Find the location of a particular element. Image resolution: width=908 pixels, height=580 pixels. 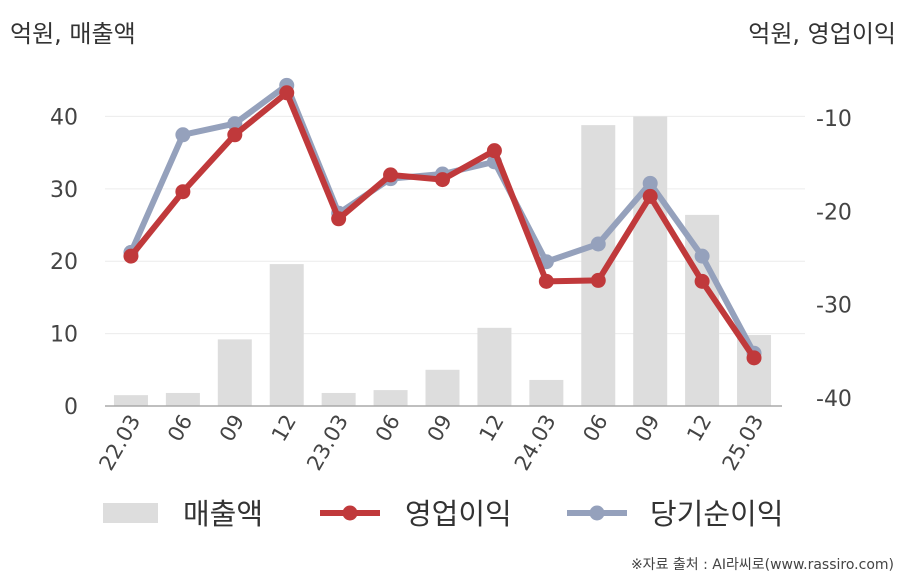

legend-label-net: 당기순이익 is located at coordinates (716, 514).